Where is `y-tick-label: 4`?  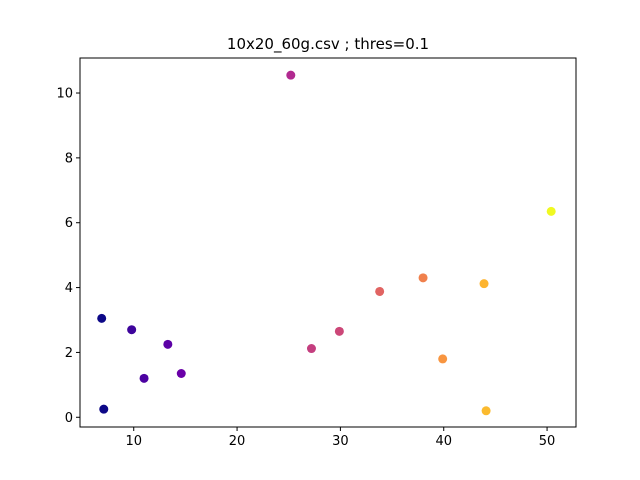
y-tick-label: 4 is located at coordinates (69, 288).